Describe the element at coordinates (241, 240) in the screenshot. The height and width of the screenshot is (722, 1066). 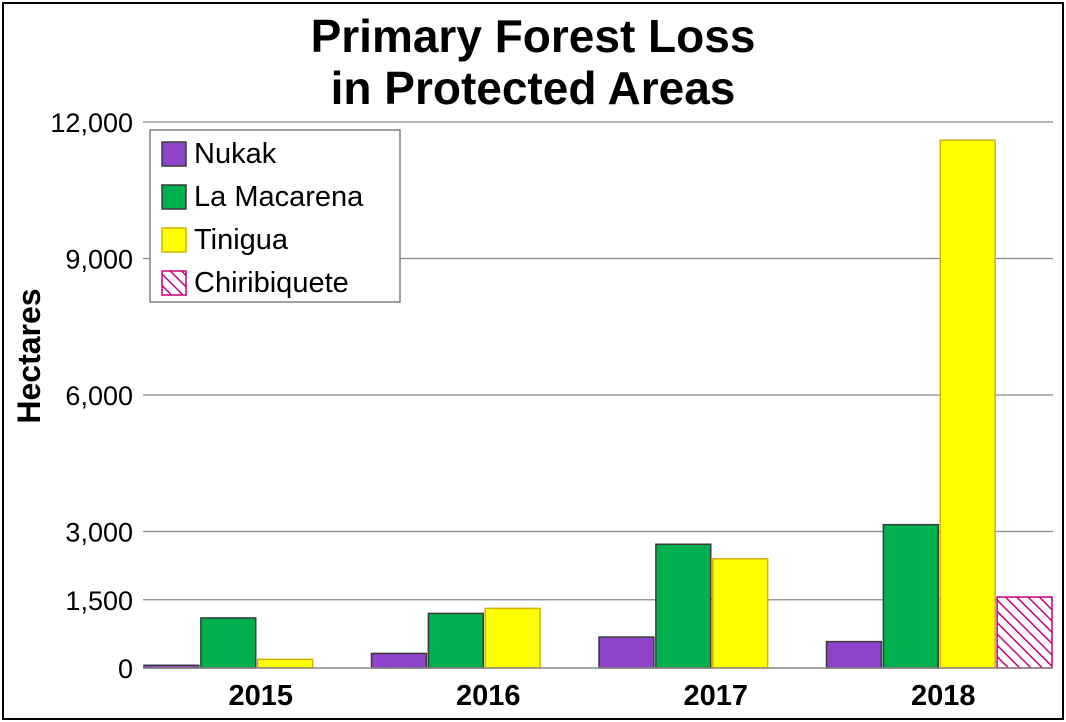
I see `legend-label: Tinigua` at that location.